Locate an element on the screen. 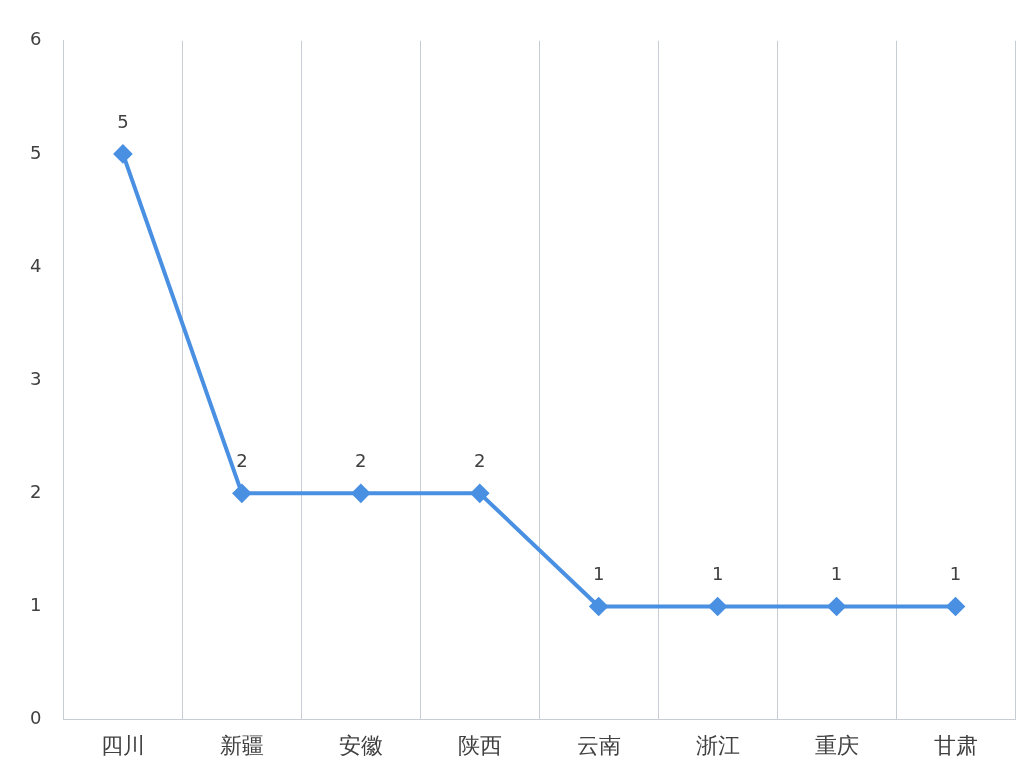  x-tick-label: 安徽 is located at coordinates (360, 745).